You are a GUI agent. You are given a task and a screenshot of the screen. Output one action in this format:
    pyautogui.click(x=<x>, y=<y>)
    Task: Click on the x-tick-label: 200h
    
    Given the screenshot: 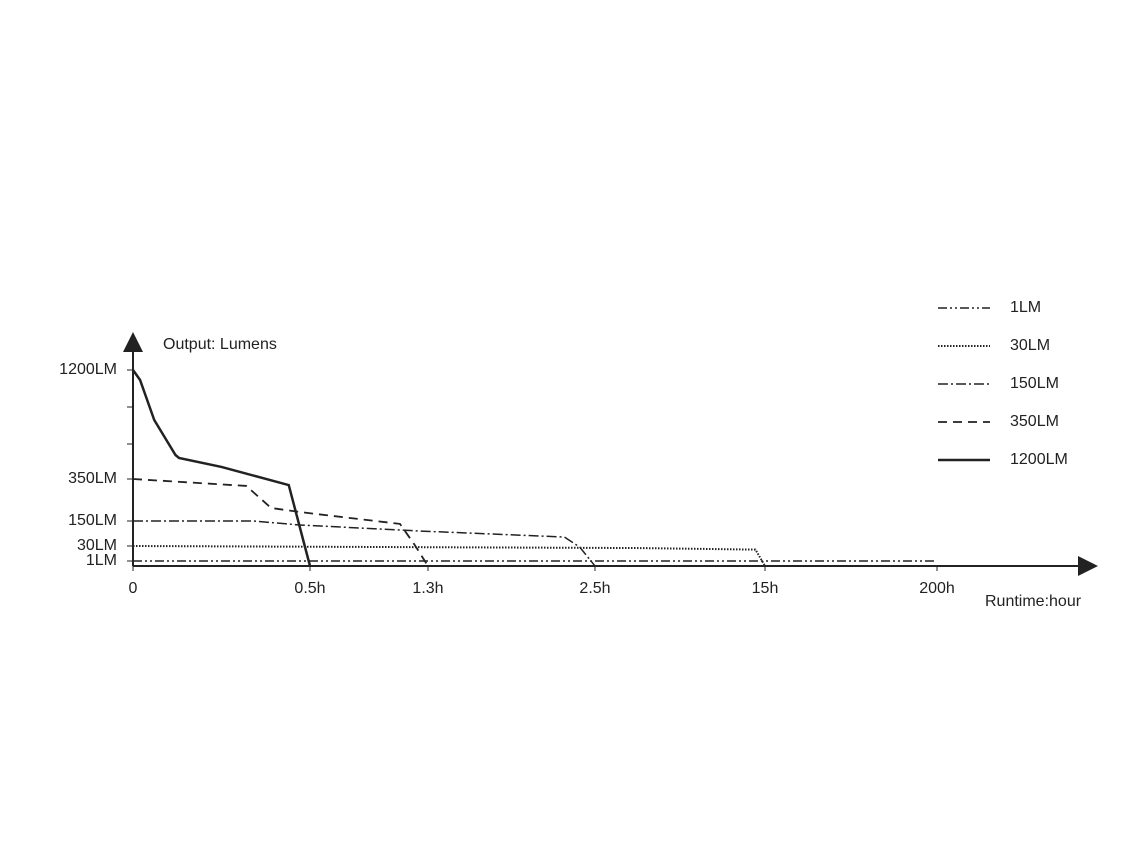 What is the action you would take?
    pyautogui.click(x=937, y=588)
    